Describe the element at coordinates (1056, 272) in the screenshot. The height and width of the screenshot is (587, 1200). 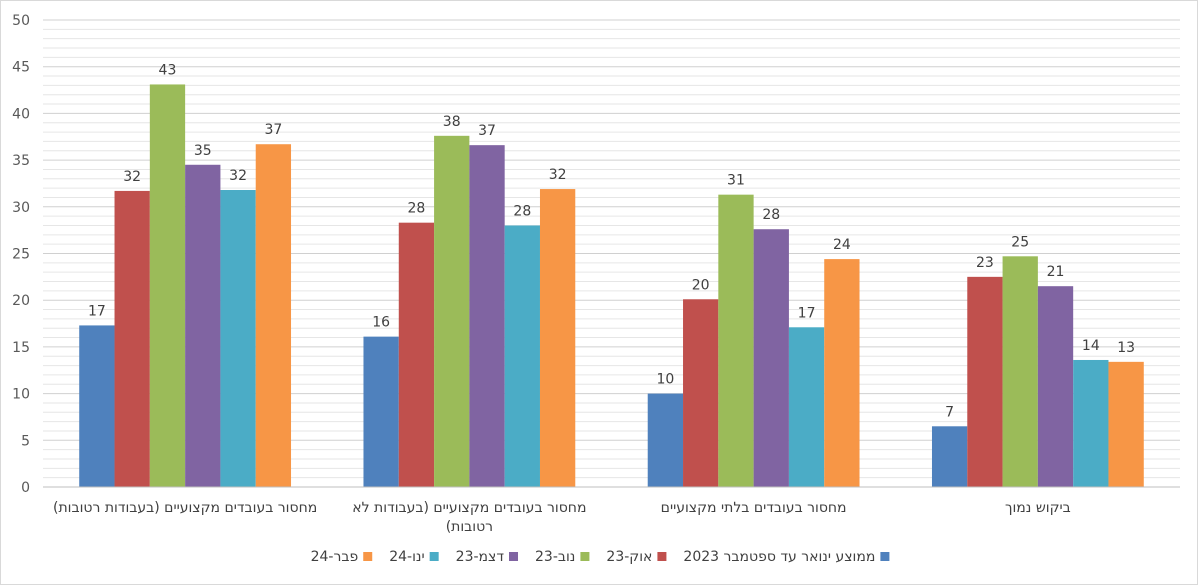
I see `data-label: 21` at that location.